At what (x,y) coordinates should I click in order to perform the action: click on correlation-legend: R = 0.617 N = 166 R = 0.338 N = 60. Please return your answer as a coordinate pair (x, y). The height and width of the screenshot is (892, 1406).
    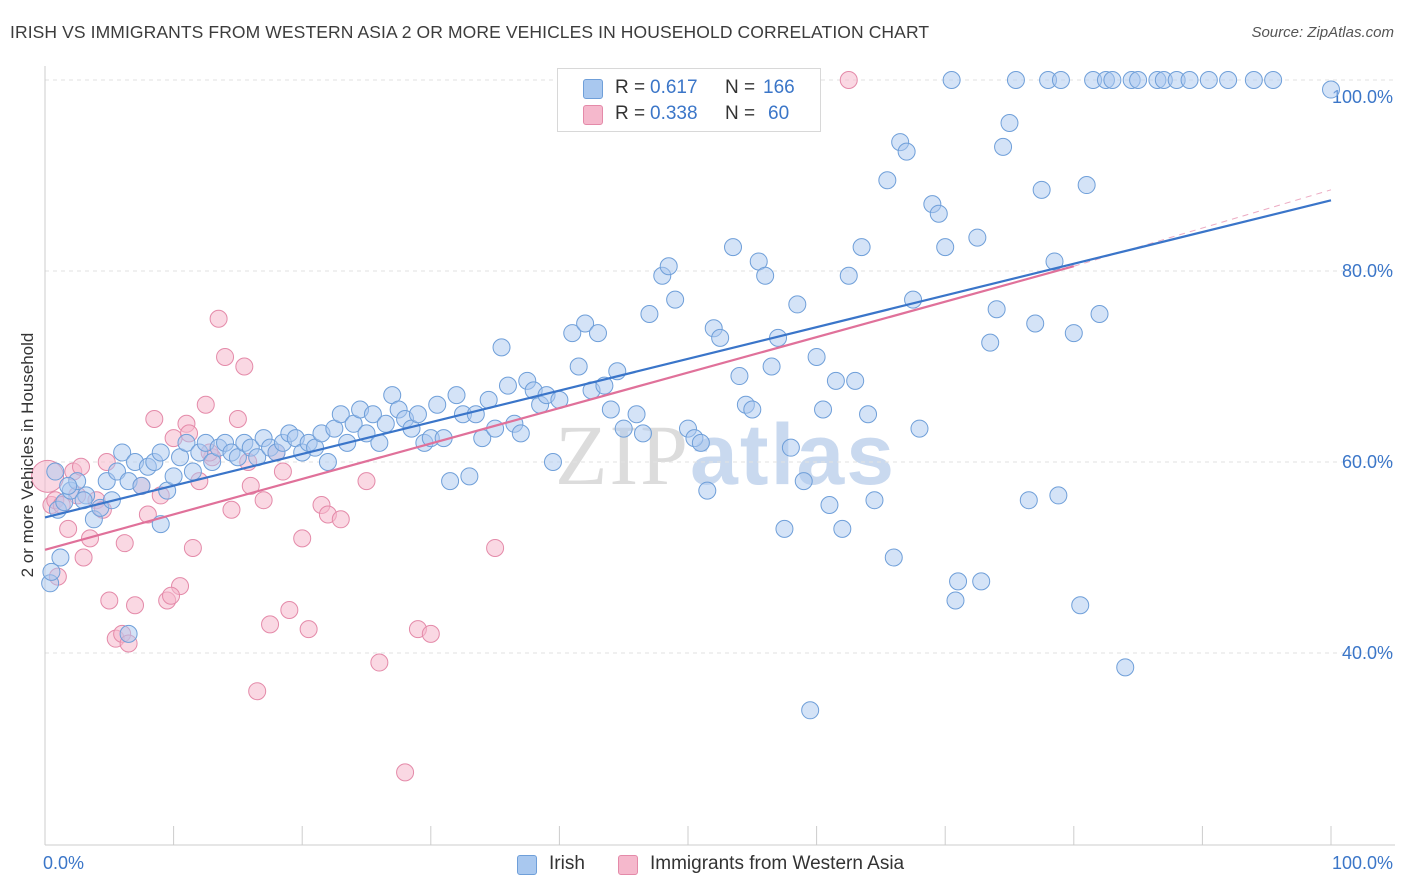
    Looking at the image, I should click on (689, 100).